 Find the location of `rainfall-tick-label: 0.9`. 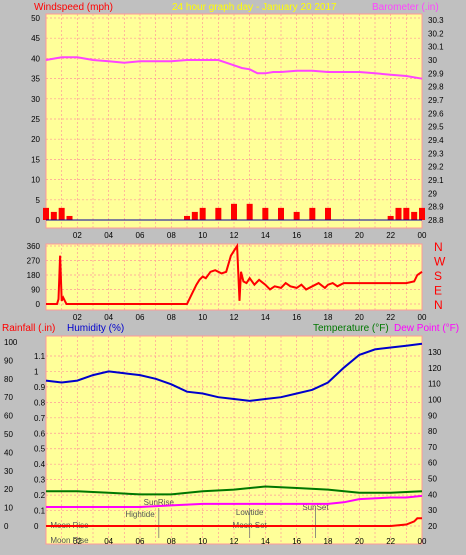

rainfall-tick-label: 0.9 is located at coordinates (40, 387).